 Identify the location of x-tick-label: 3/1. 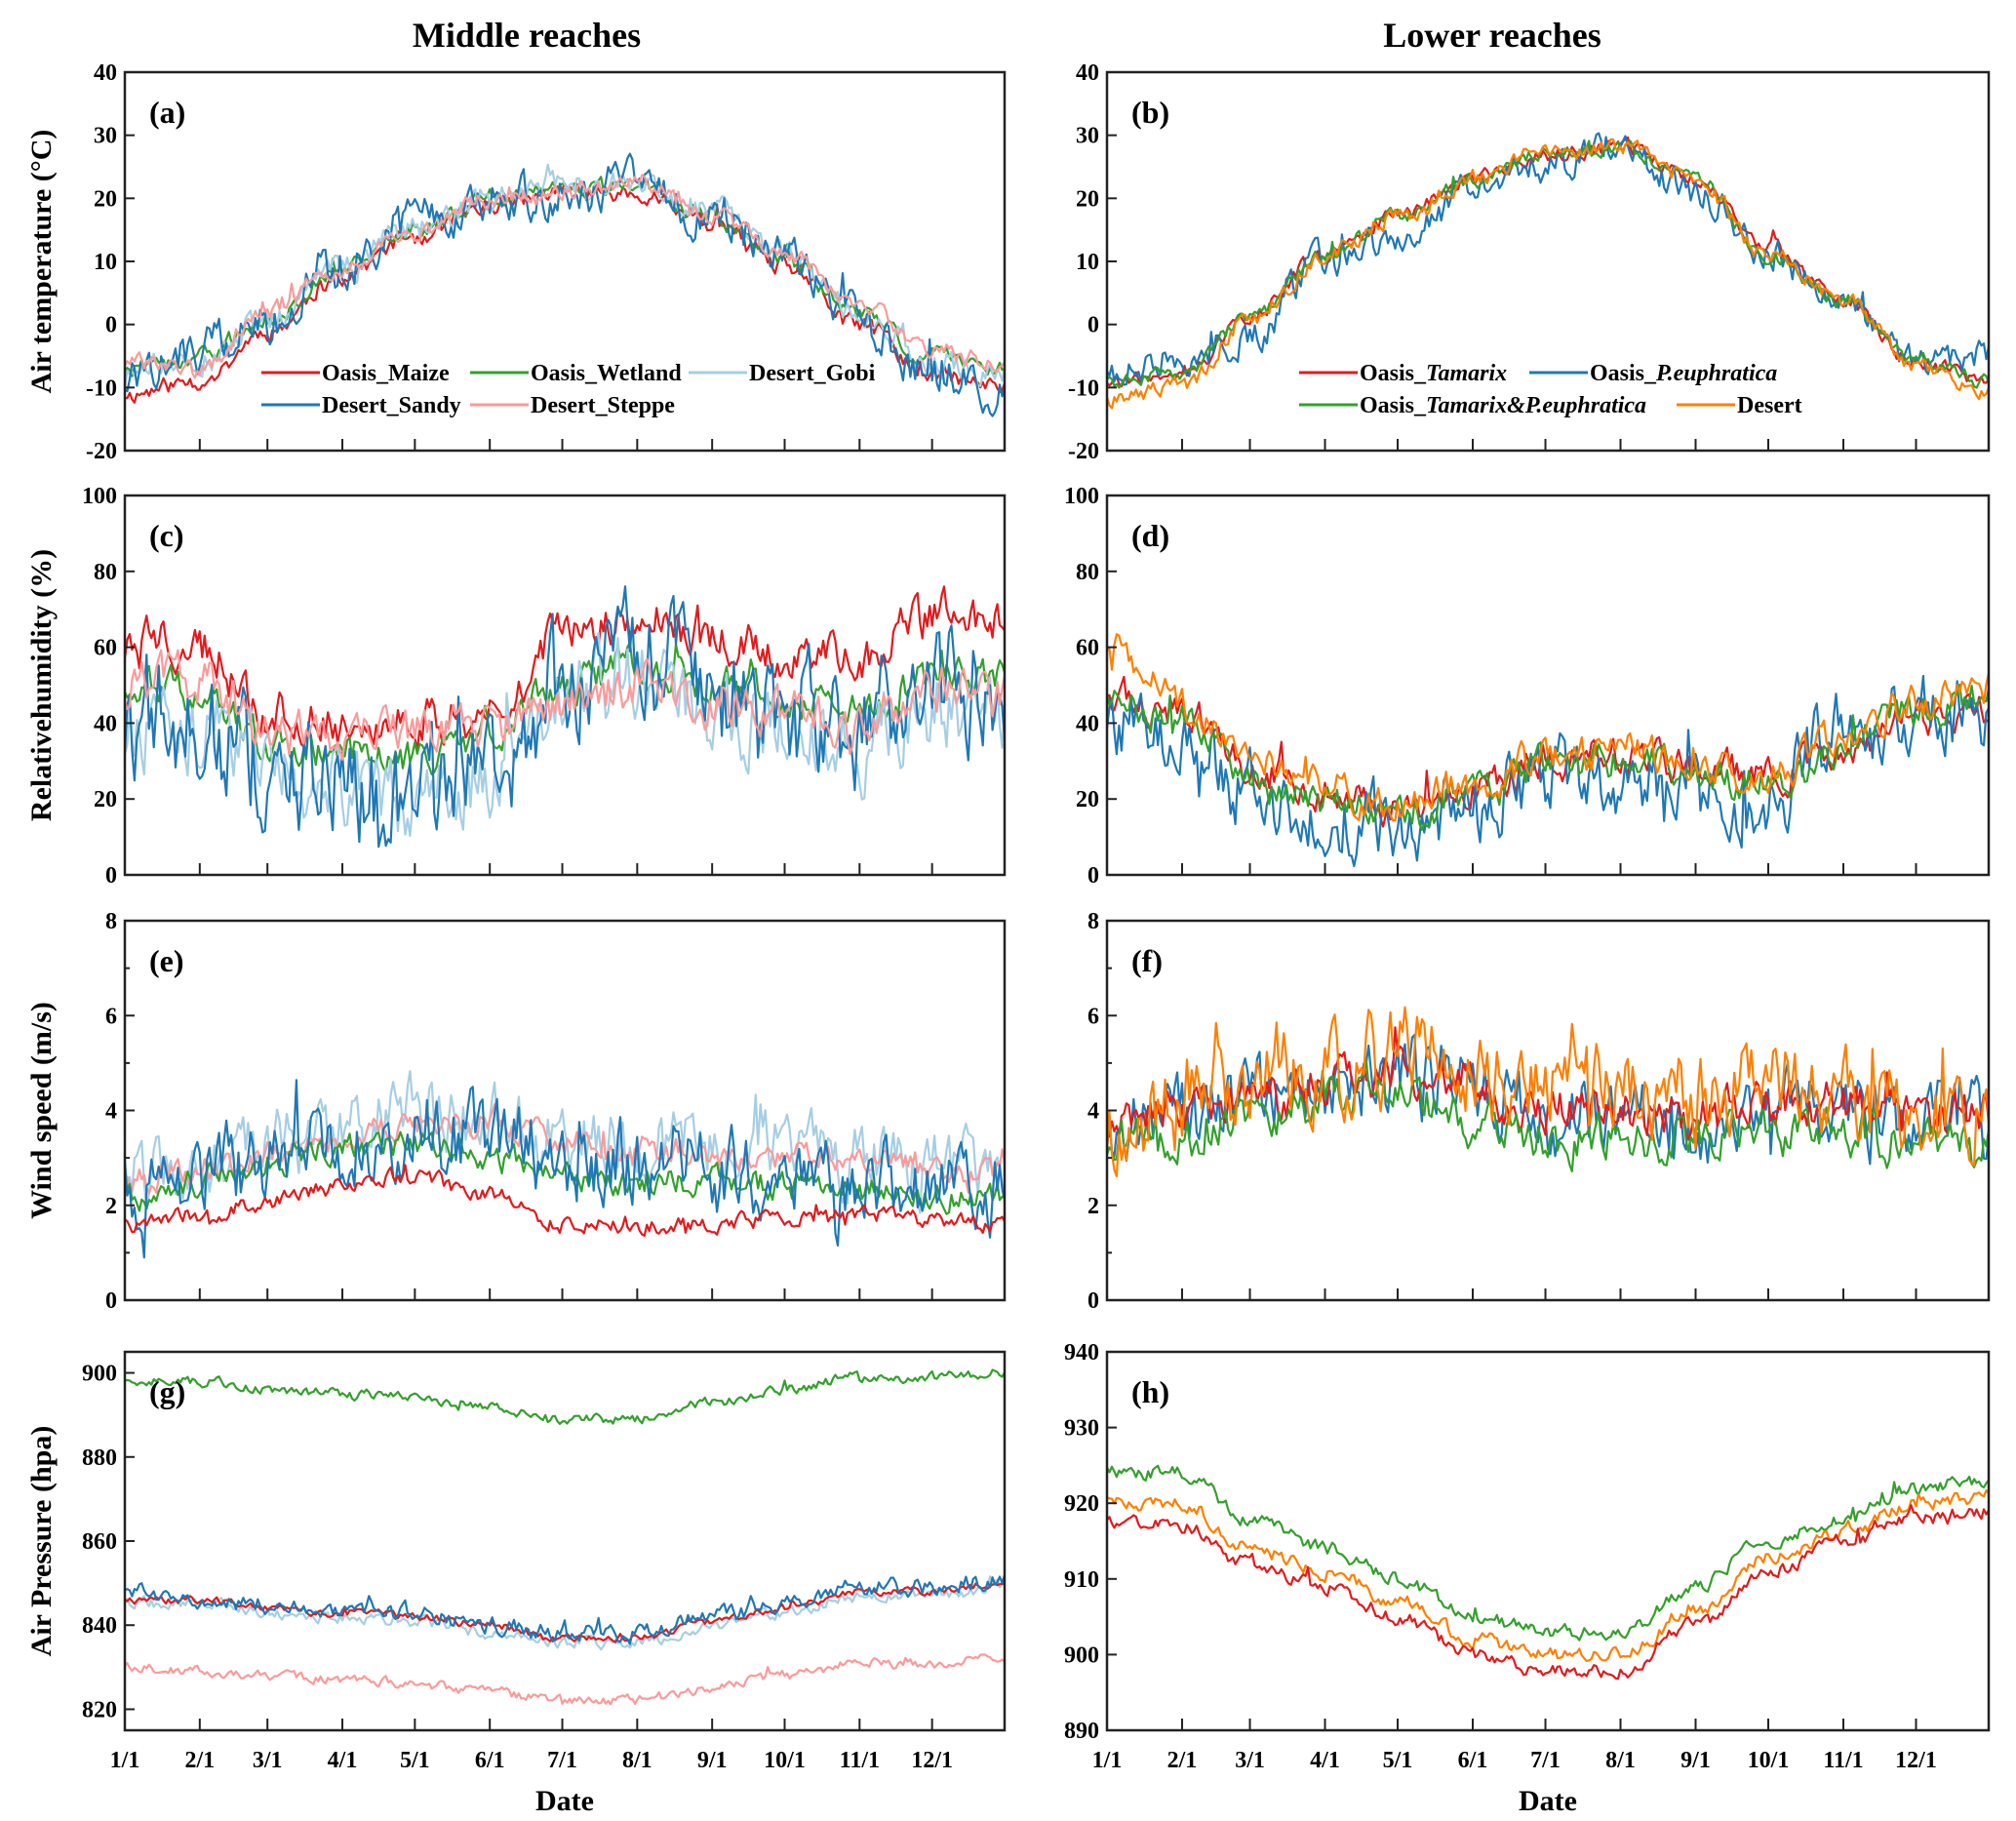
(268, 1761).